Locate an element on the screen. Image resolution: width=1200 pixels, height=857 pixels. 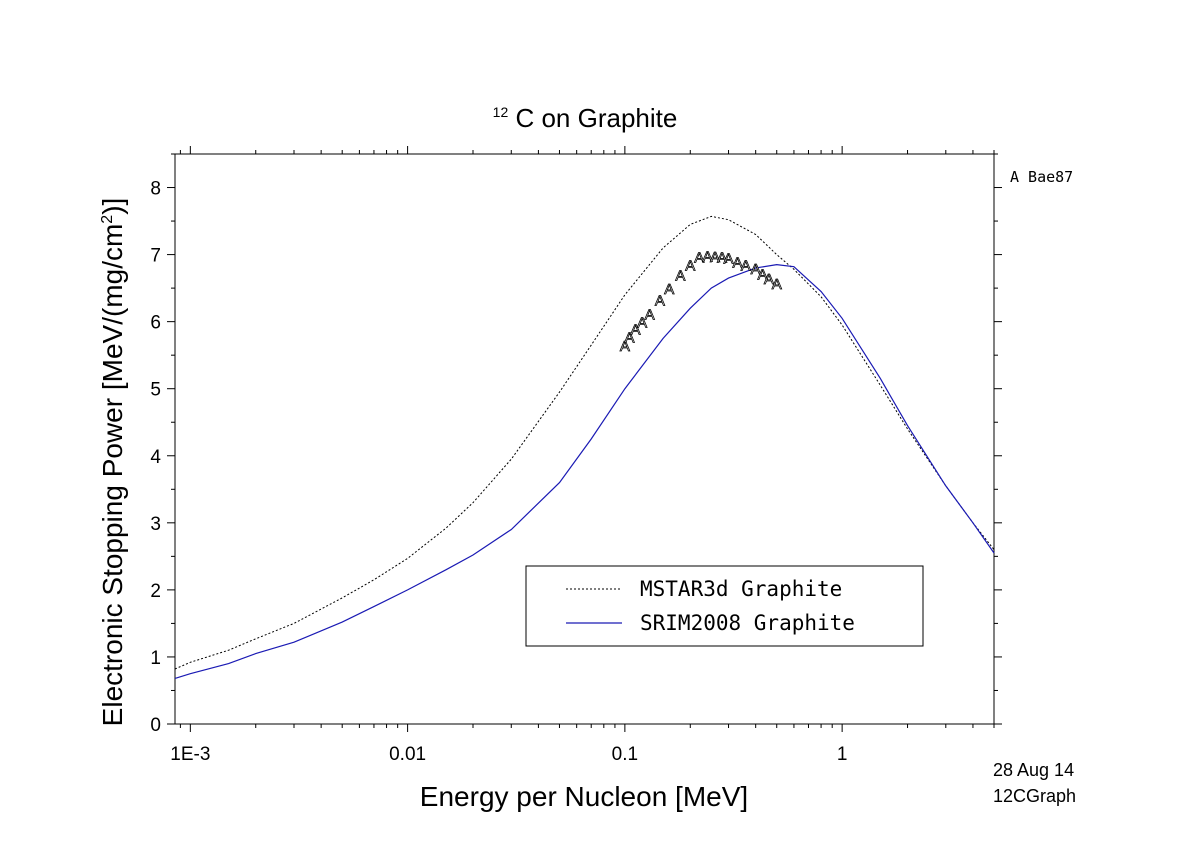
y-tick-label: 0 is located at coordinates (155, 725).